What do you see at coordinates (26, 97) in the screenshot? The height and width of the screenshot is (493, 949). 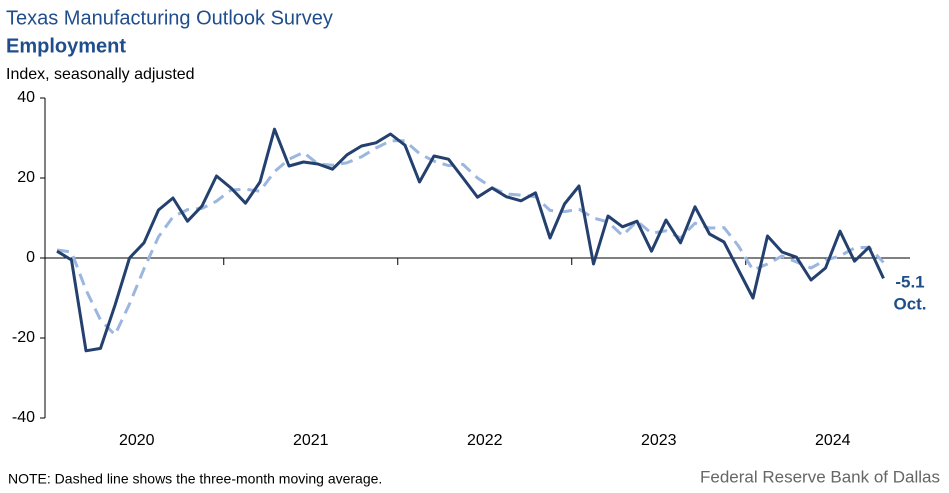 I see `y-tick-label: 40` at bounding box center [26, 97].